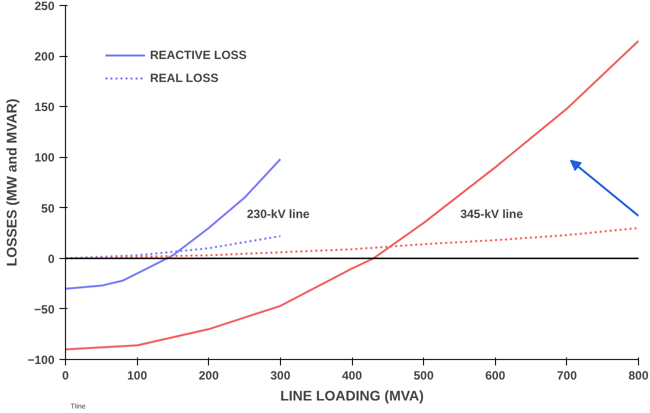 This screenshot has height=413, width=650. I want to click on x-tick-label: 200, so click(209, 375).